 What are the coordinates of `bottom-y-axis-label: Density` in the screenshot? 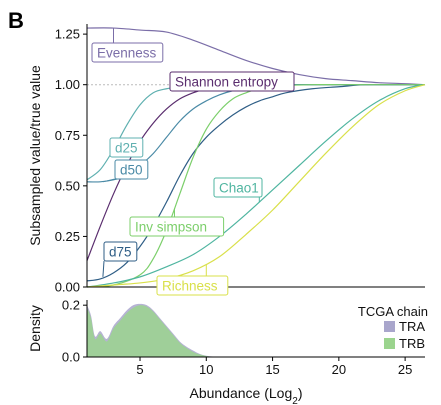 It's located at (35, 328).